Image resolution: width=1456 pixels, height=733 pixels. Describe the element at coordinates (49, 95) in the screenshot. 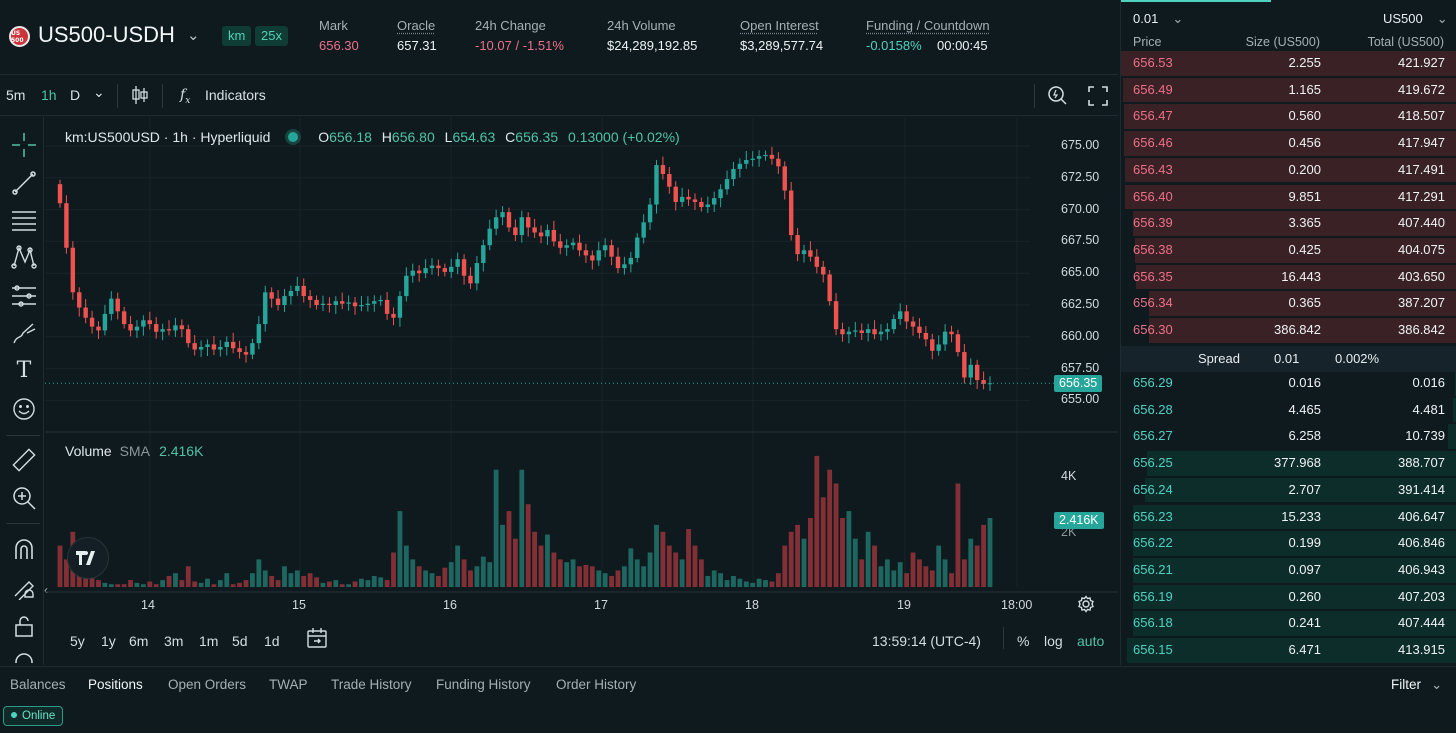

I see `interval-1h: 1h` at that location.